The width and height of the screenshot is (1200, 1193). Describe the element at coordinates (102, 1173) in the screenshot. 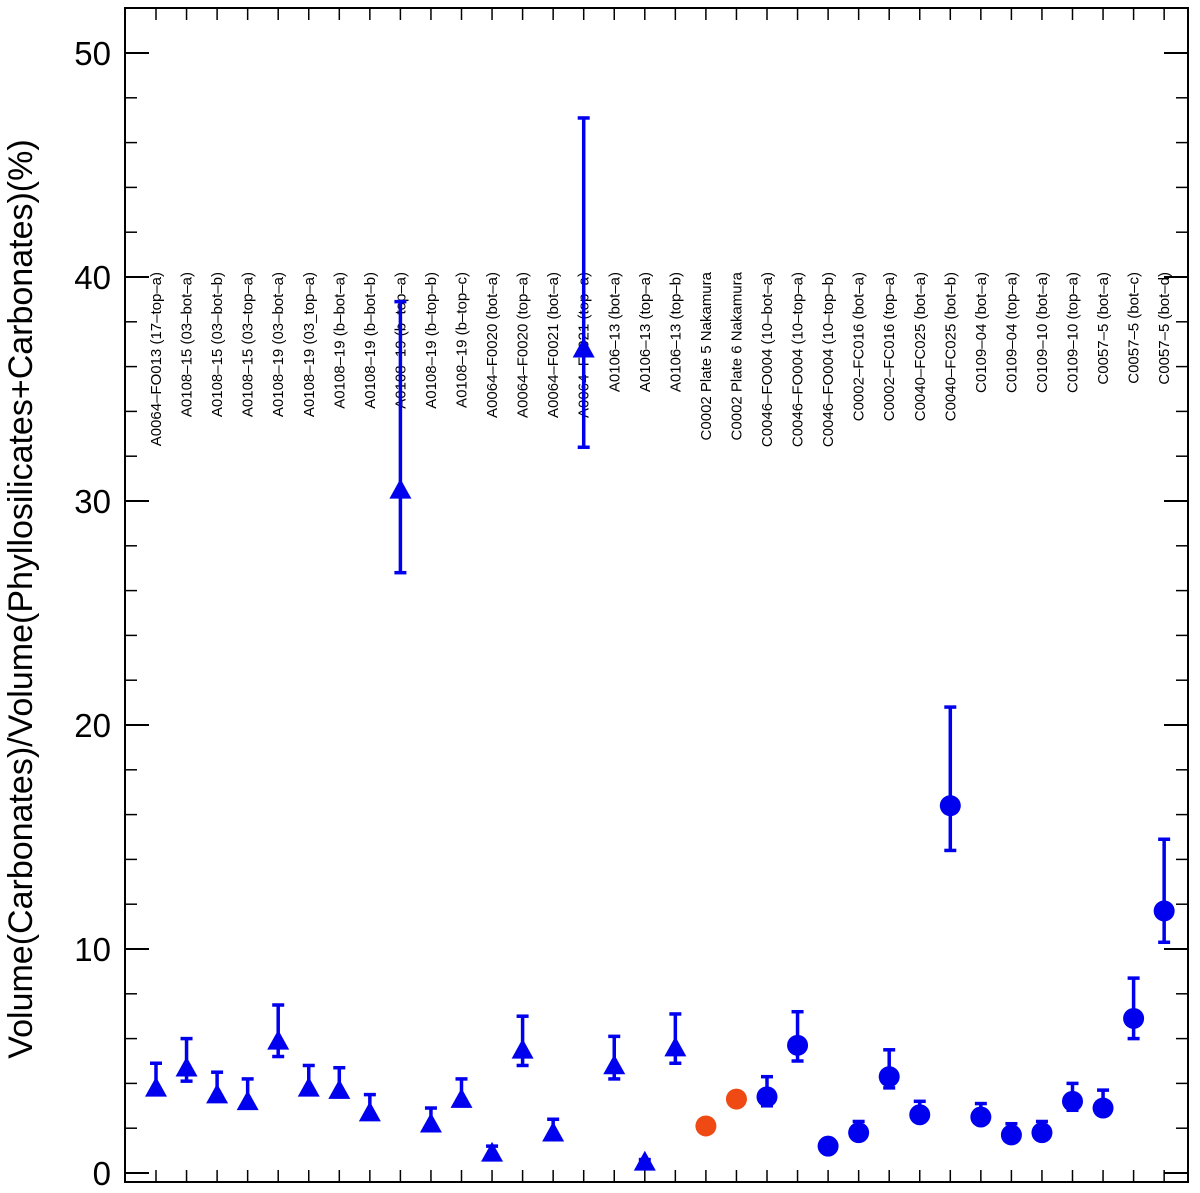

I see `y-tick-label: 0` at that location.